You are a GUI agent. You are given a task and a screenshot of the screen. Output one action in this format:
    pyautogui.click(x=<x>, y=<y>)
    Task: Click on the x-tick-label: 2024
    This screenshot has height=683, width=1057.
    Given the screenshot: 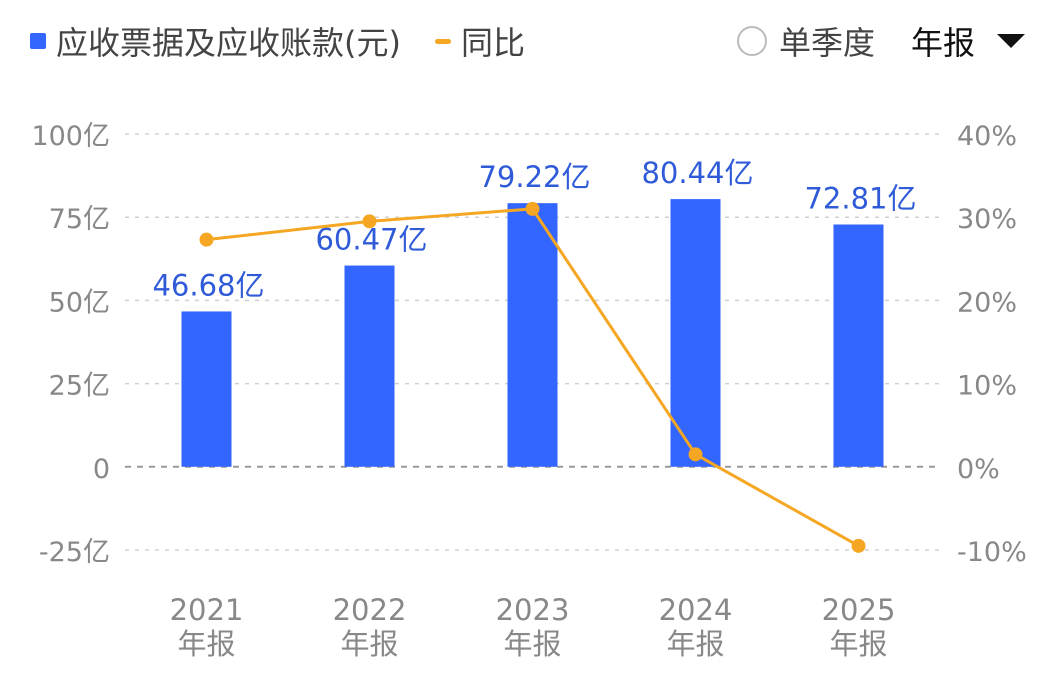 What is the action you would take?
    pyautogui.click(x=696, y=610)
    